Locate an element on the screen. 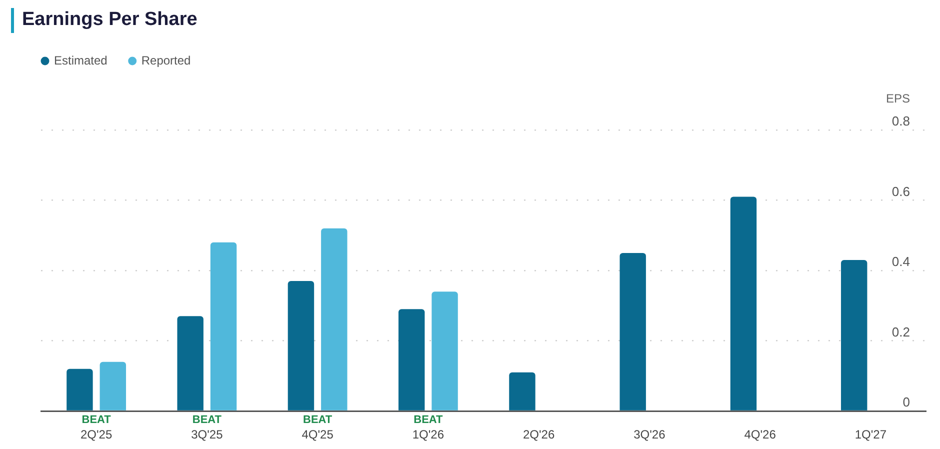 The width and height of the screenshot is (940, 449). x-tick-label: 1Q'26 is located at coordinates (428, 435).